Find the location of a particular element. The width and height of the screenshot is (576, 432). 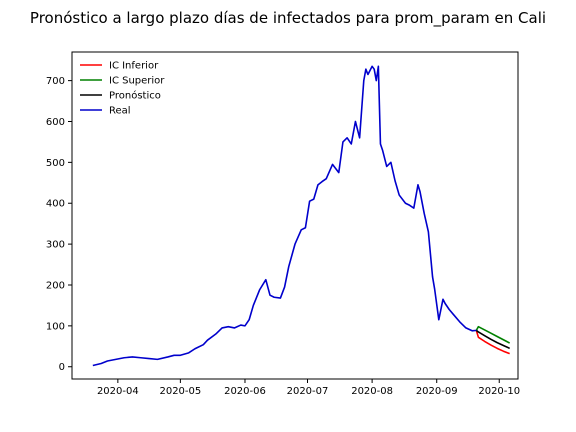

x-tick-label: 2020-04 is located at coordinates (118, 391).